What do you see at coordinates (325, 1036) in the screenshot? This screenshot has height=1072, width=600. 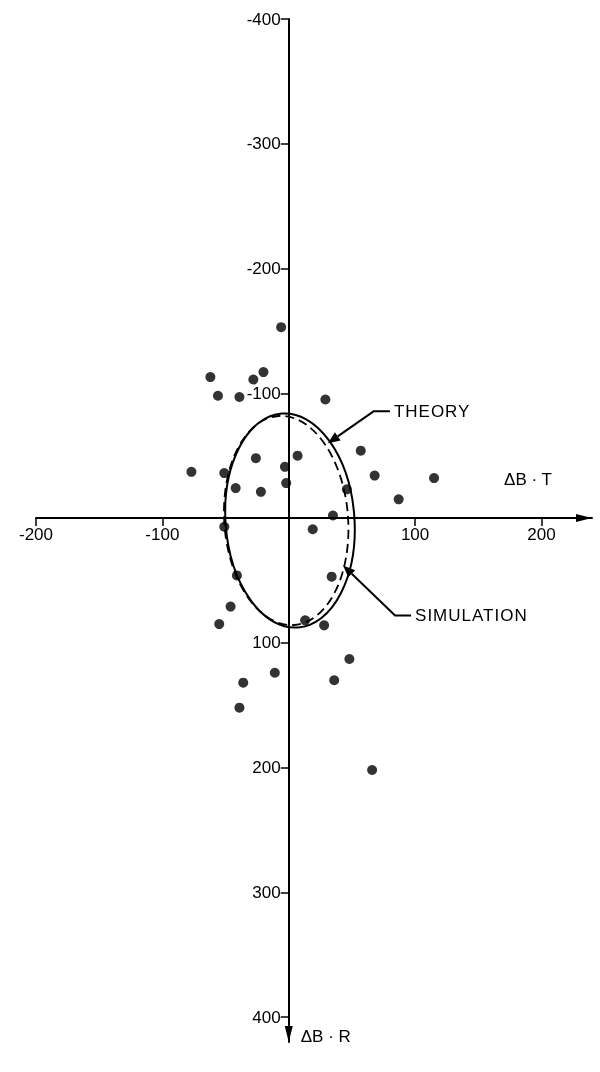 I see `y-axis-title: ΔB · R` at bounding box center [325, 1036].